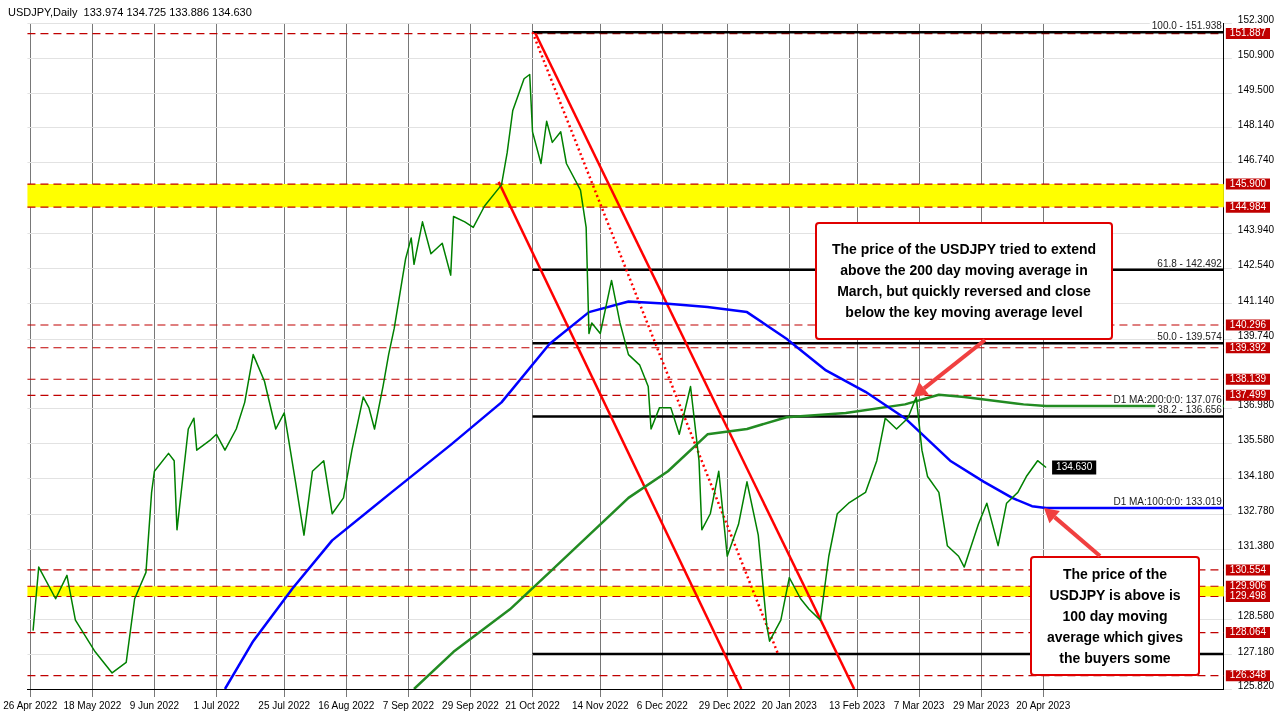 The image size is (1284, 719). I want to click on y-tick-label: 134.180, so click(1256, 475).